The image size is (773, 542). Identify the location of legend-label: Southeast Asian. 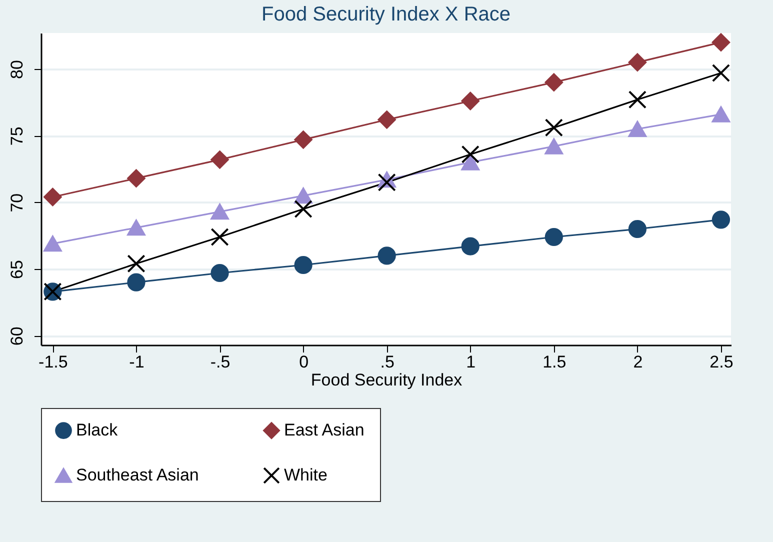
(137, 475).